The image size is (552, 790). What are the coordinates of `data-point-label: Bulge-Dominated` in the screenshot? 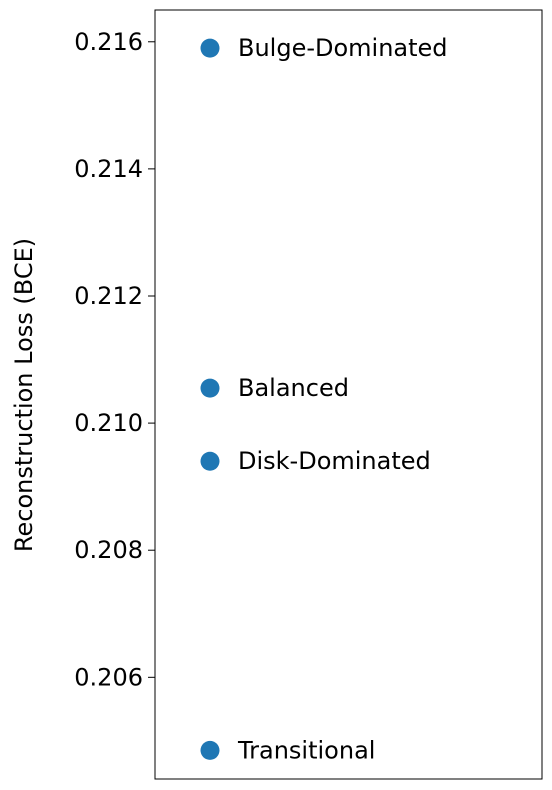 It's located at (343, 48).